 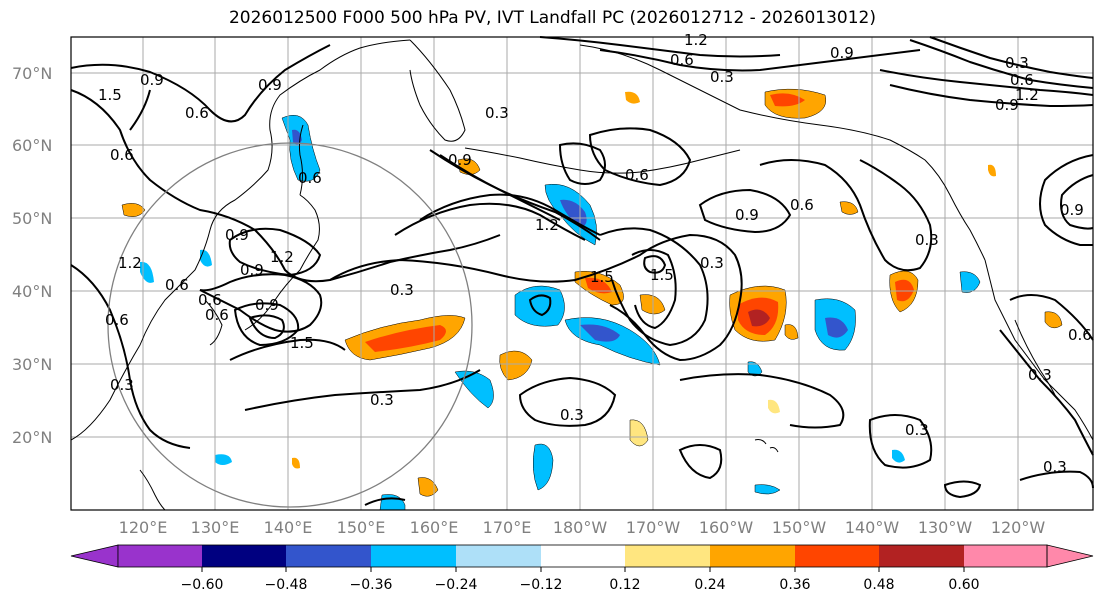 What do you see at coordinates (202, 585) in the screenshot?
I see `colorbar-tick-label: −0.60` at bounding box center [202, 585].